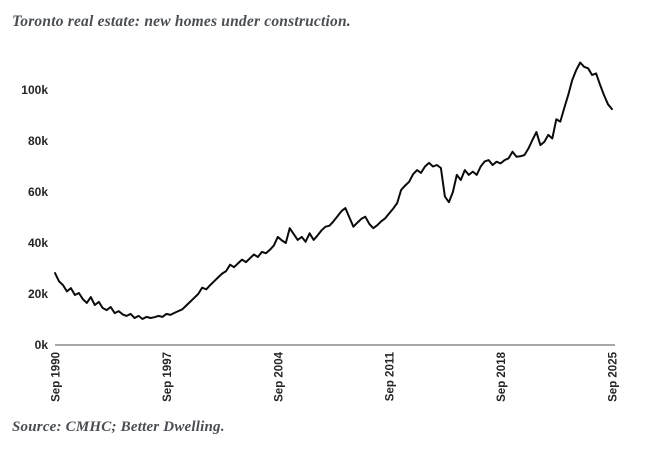 This screenshot has width=660, height=454. I want to click on y-axis-tick-label: 60k, so click(38, 192).